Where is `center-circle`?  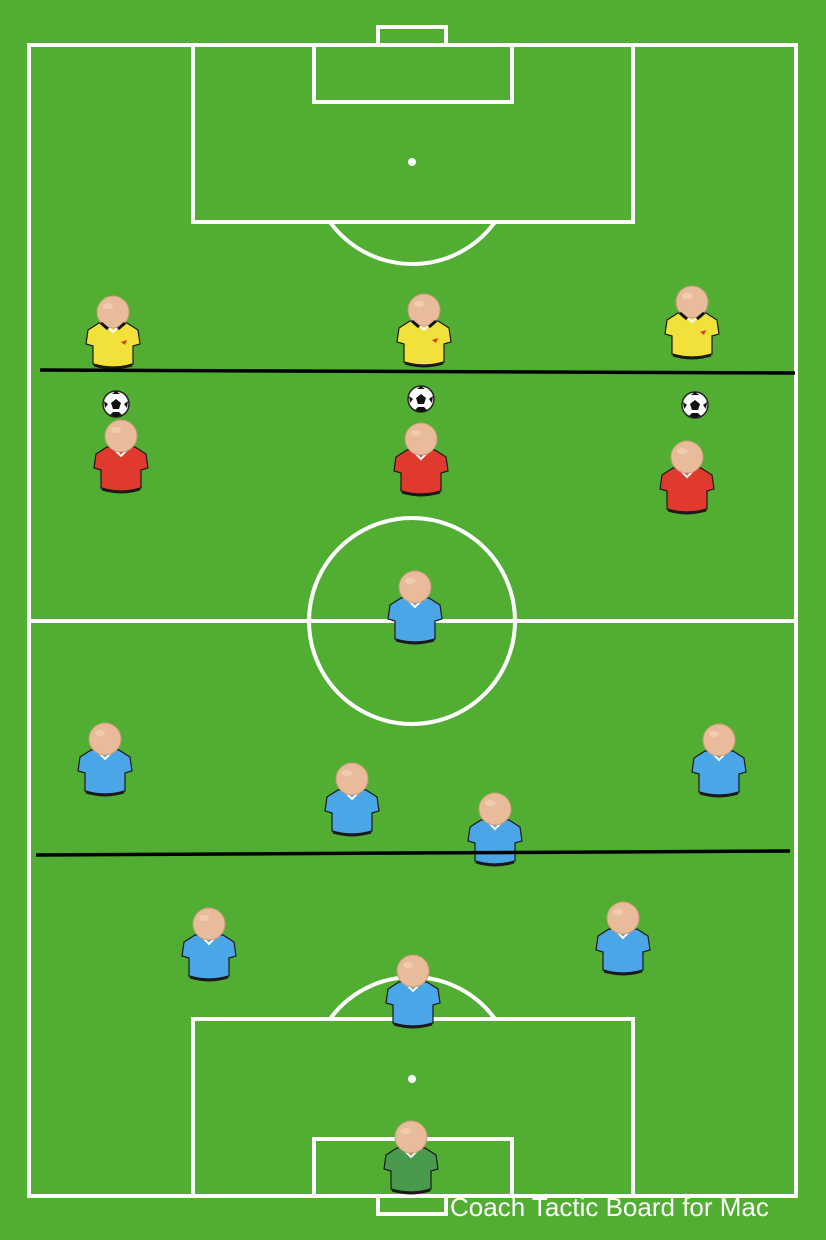 center-circle is located at coordinates (412, 621).